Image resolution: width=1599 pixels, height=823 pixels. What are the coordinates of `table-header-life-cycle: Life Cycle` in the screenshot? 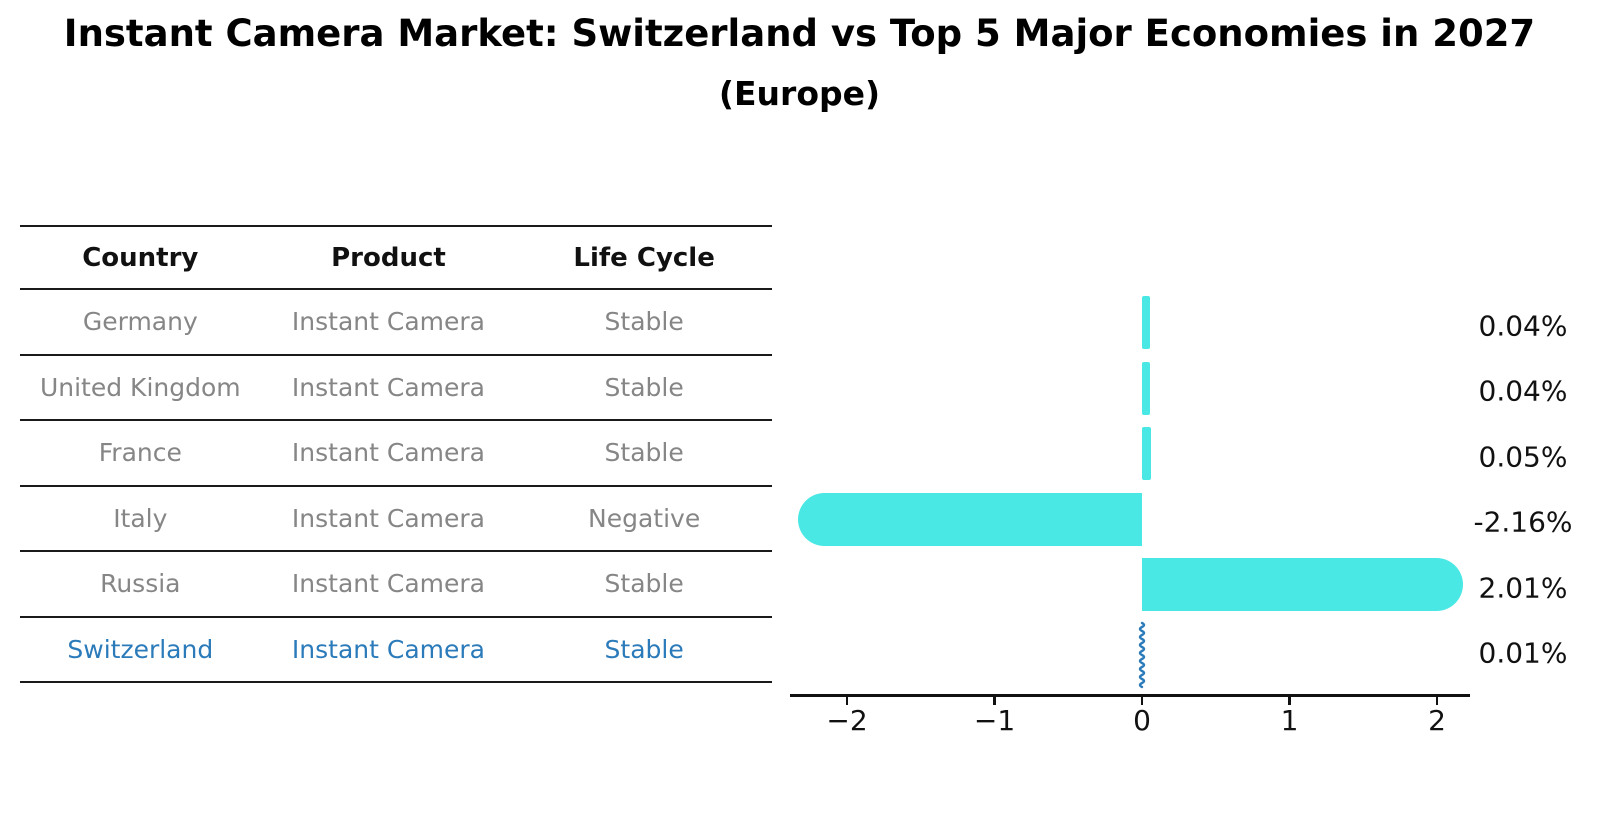 It's located at (644, 257).